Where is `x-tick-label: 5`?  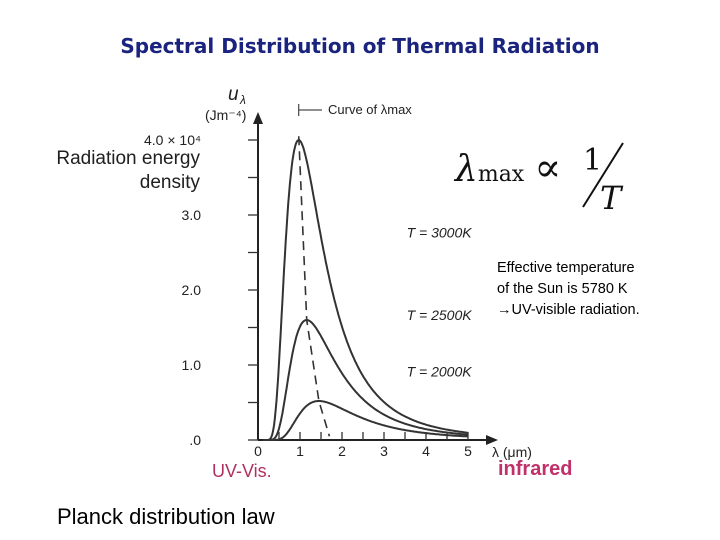
x-tick-label: 5 is located at coordinates (468, 451).